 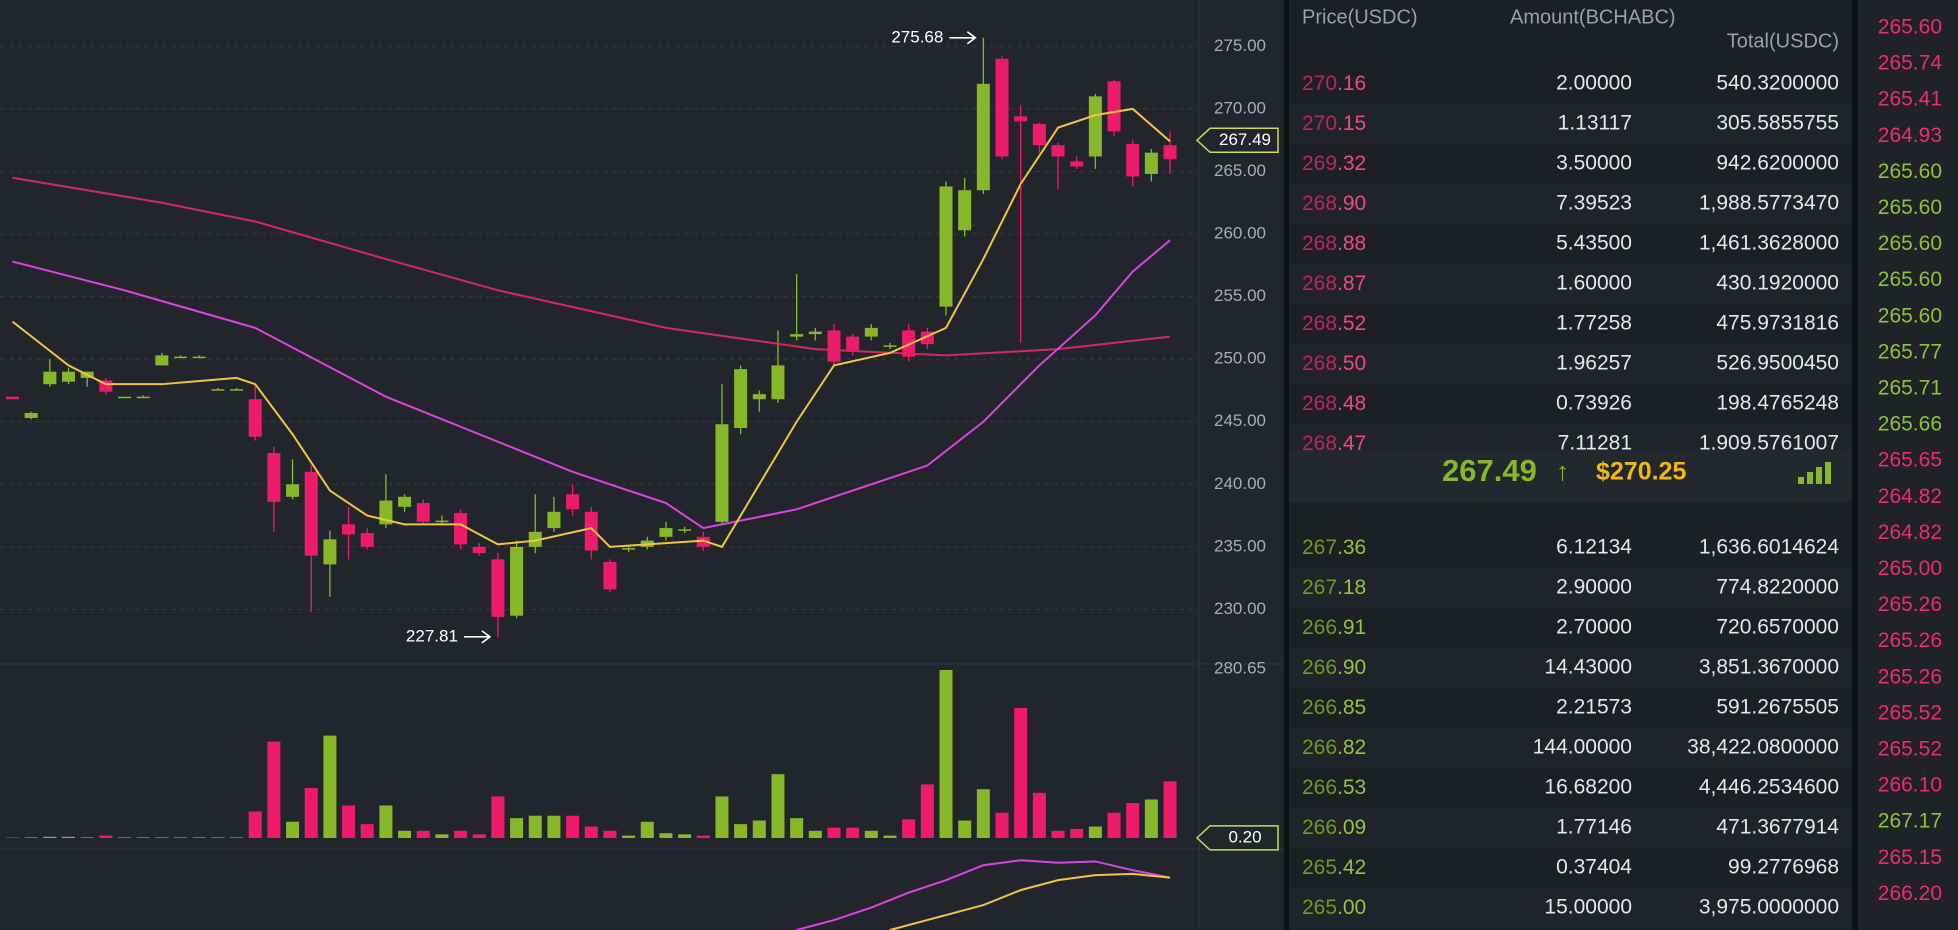 I want to click on amount: 2.21573, so click(x=1594, y=707).